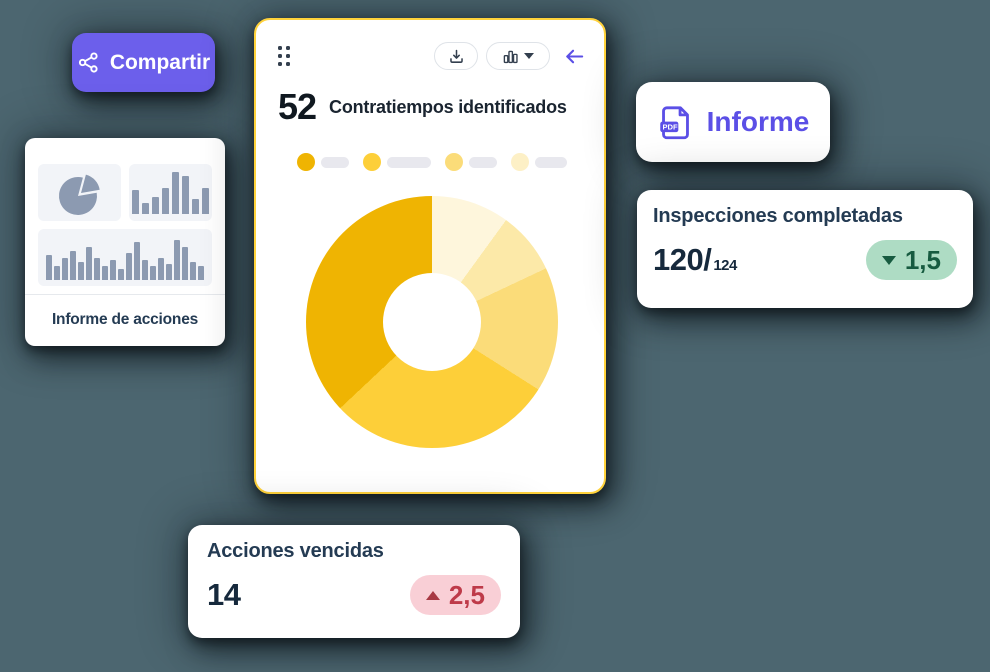 This screenshot has height=672, width=990. I want to click on report-button-label: Informe, so click(758, 121).